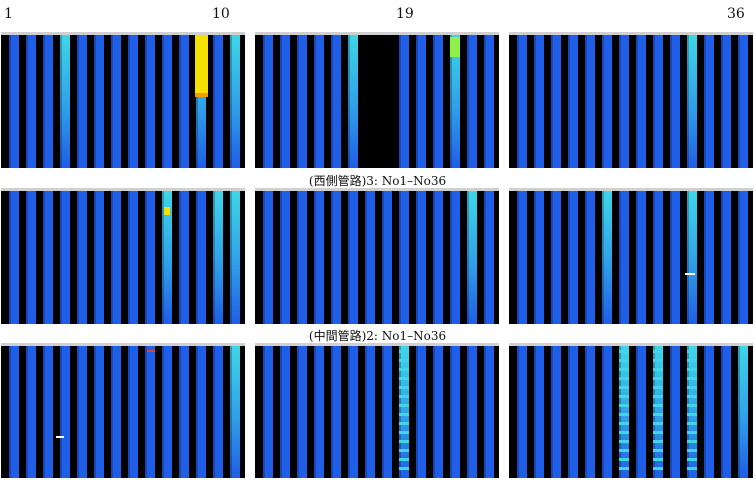 This screenshot has height=480, width=755. I want to click on label-1: 1, so click(8, 14).